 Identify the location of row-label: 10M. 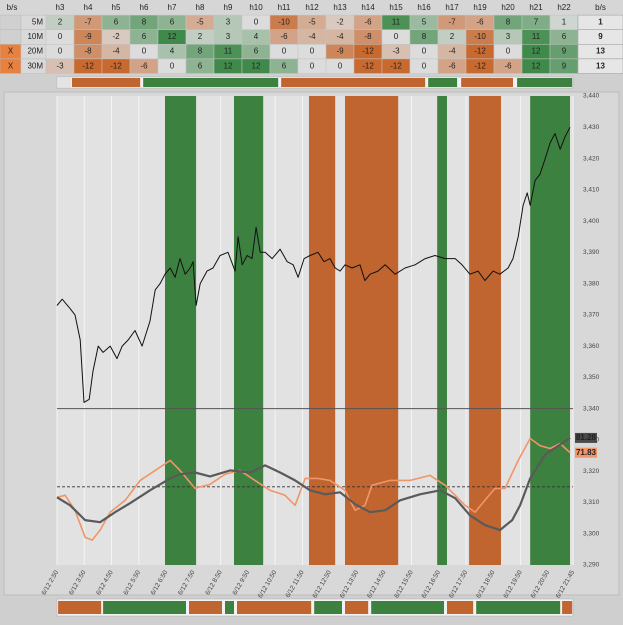
(35, 36).